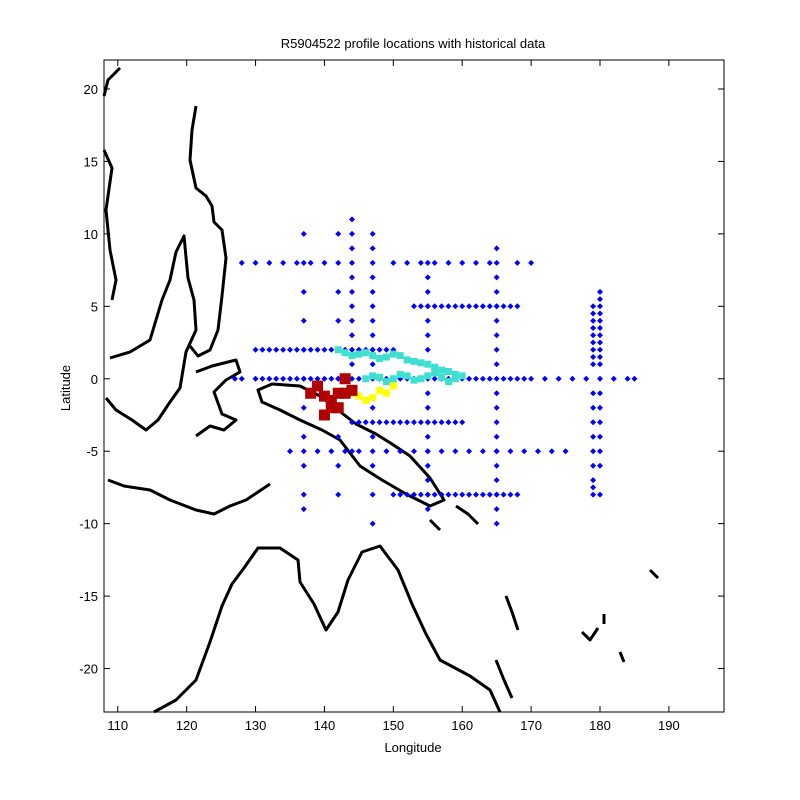 The image size is (800, 800). Describe the element at coordinates (507, 647) in the screenshot. I see `coastline-new-caledonia` at that location.